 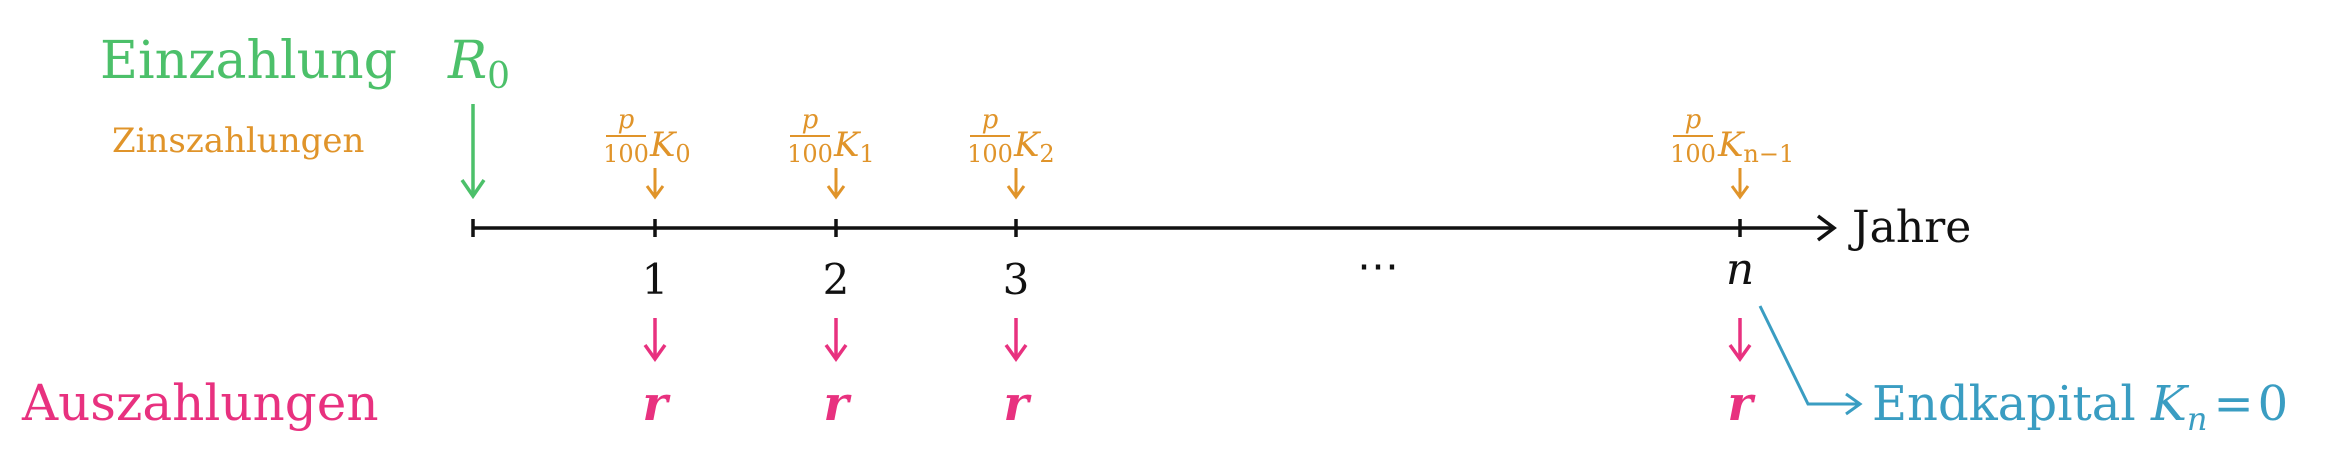 What do you see at coordinates (2273, 404) in the screenshot?
I see `end-capital-value: 0` at bounding box center [2273, 404].